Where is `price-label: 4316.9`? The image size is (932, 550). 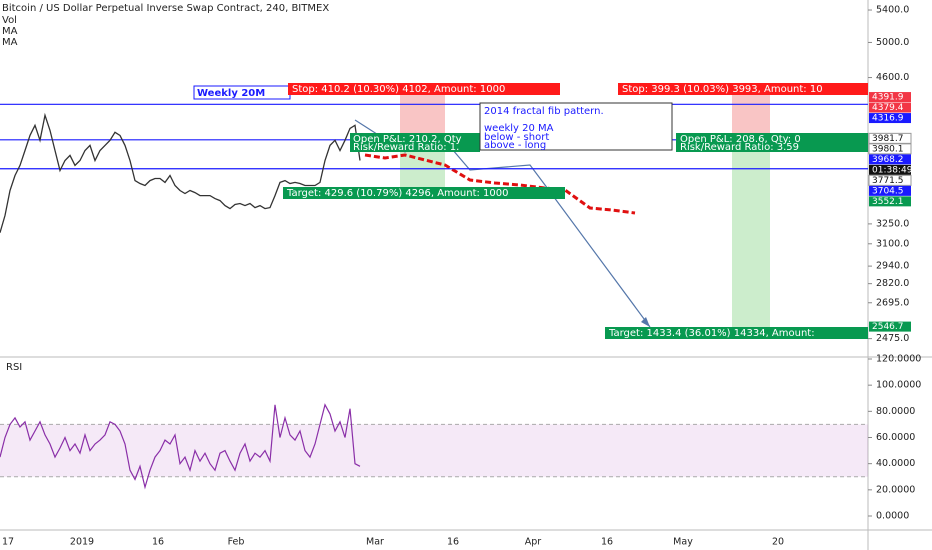
price-label: 4316.9 is located at coordinates (890, 118).